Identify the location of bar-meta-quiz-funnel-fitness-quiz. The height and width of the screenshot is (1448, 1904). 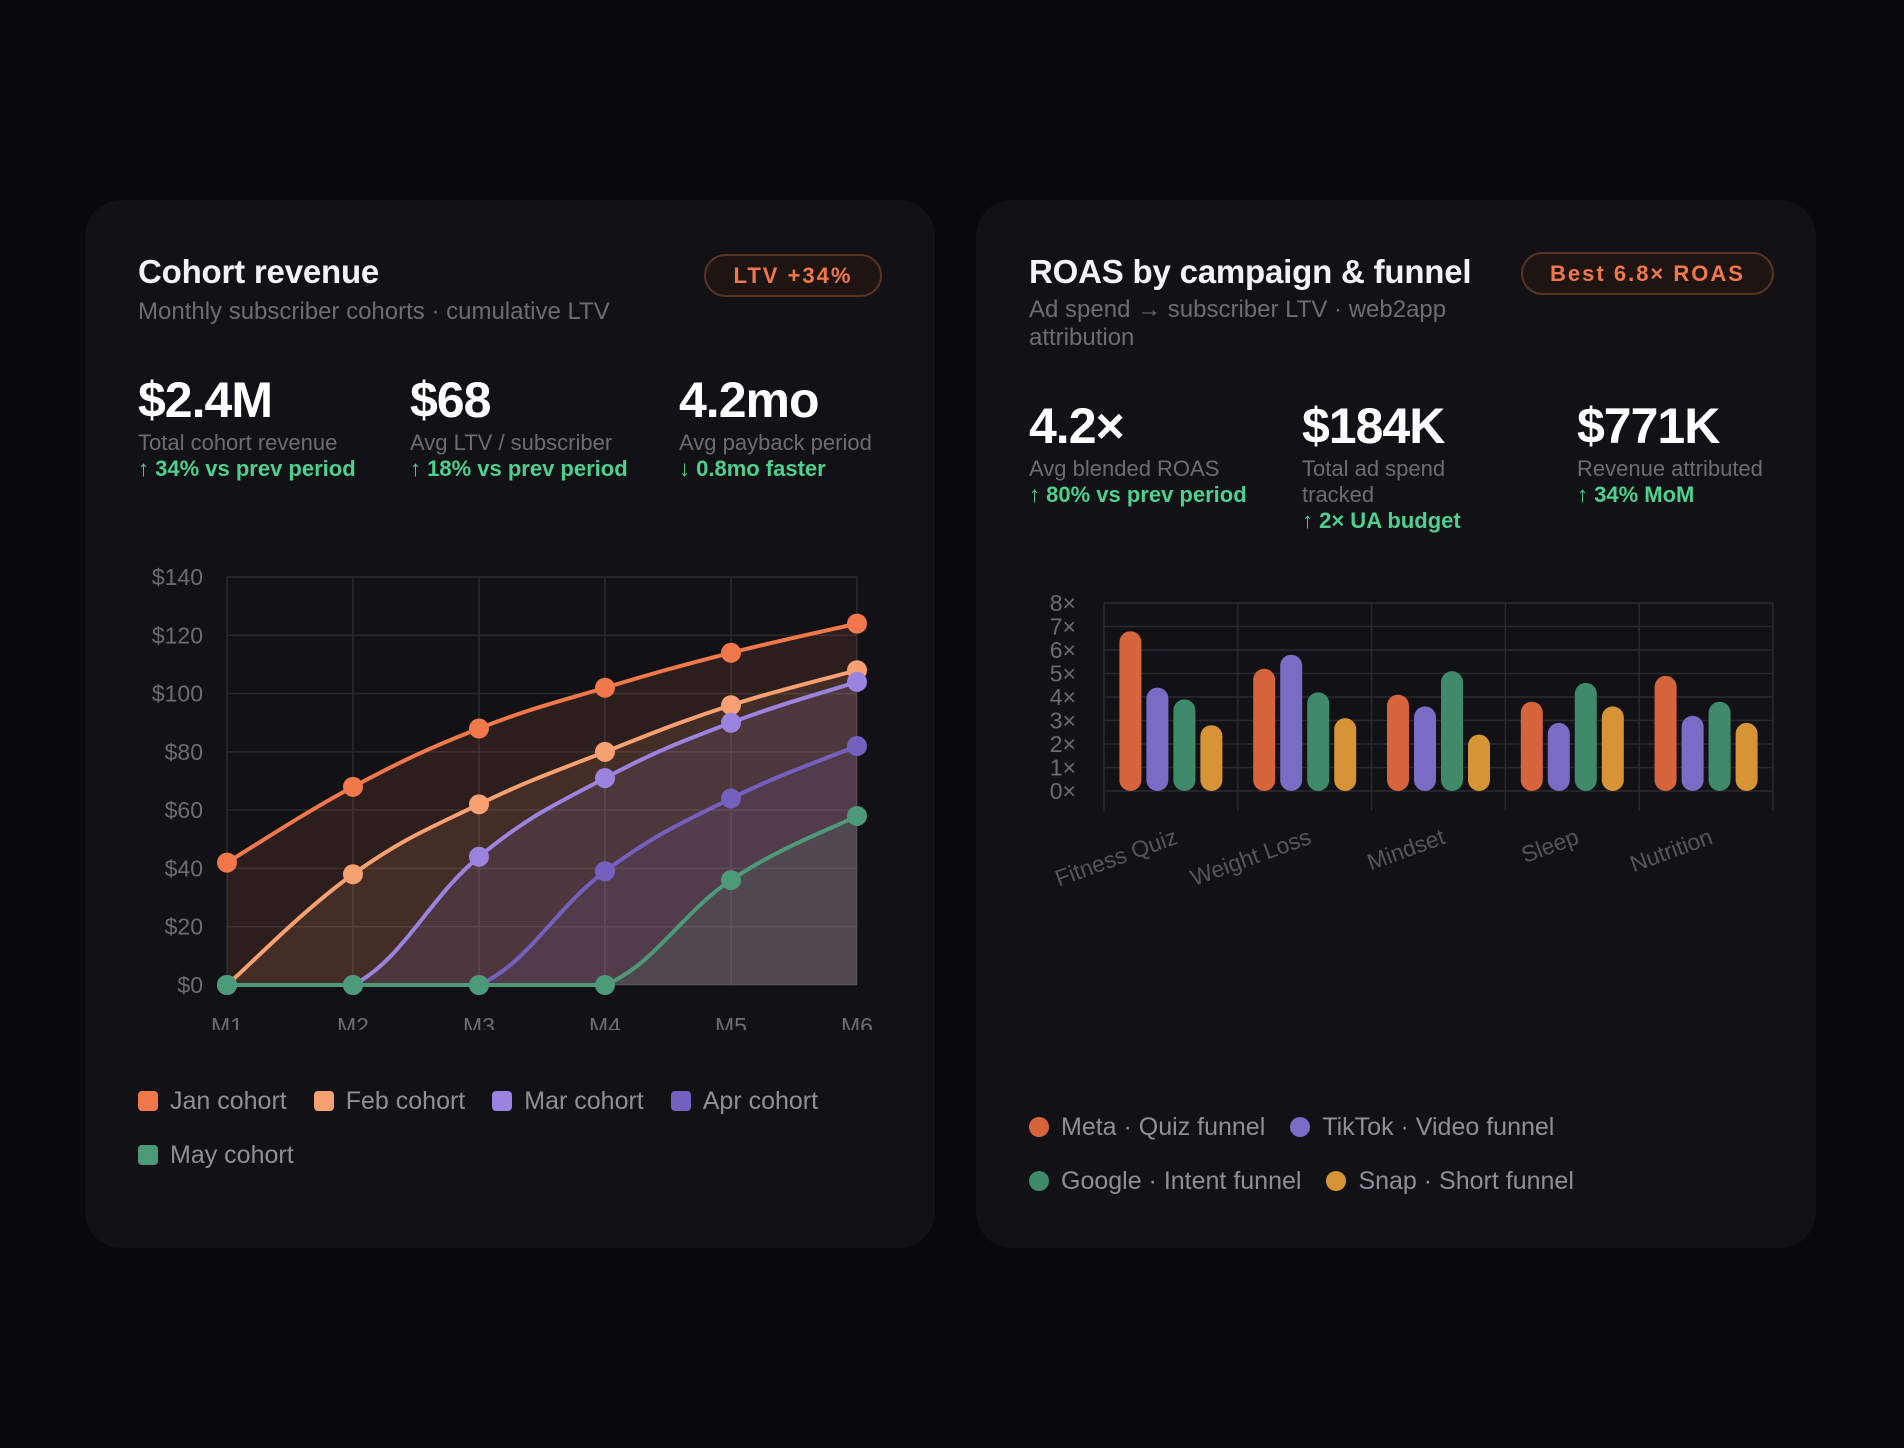
(1130, 711).